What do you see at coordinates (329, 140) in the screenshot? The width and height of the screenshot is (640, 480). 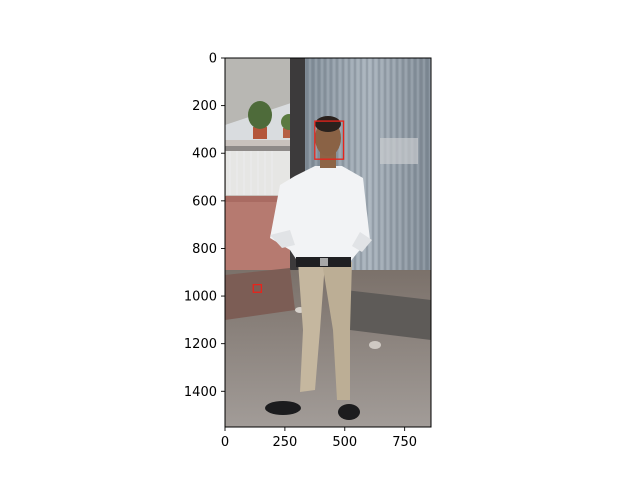 I see `face-detection-box` at bounding box center [329, 140].